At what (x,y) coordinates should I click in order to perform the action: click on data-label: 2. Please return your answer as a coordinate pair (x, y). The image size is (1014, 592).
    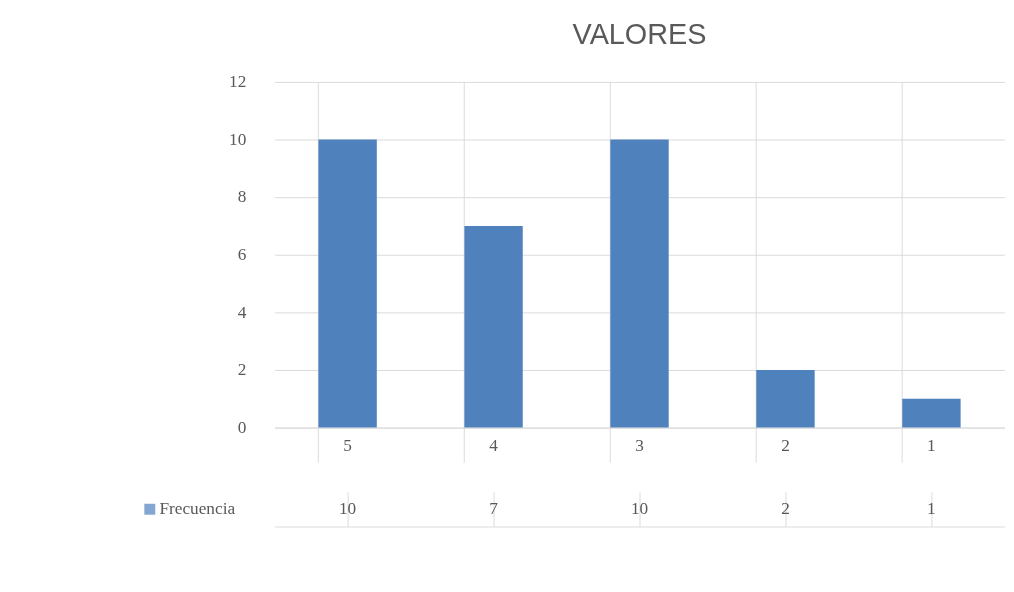
    Looking at the image, I should click on (785, 509).